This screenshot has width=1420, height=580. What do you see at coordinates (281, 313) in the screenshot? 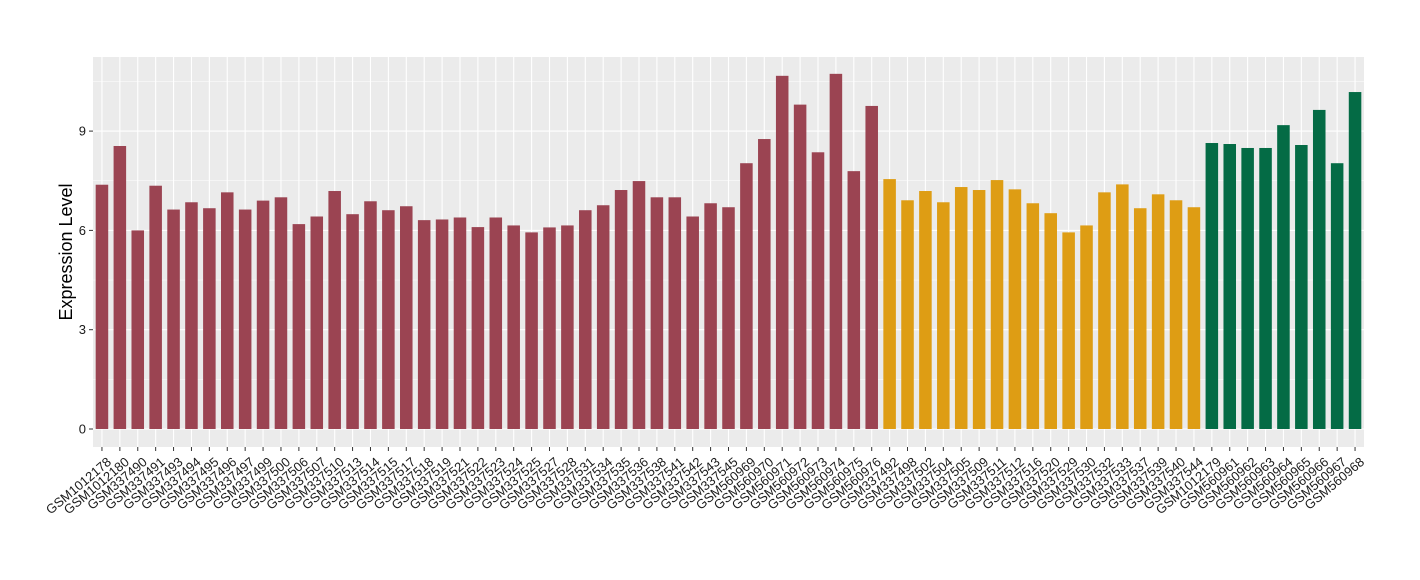
I see `bar-GSM337500` at bounding box center [281, 313].